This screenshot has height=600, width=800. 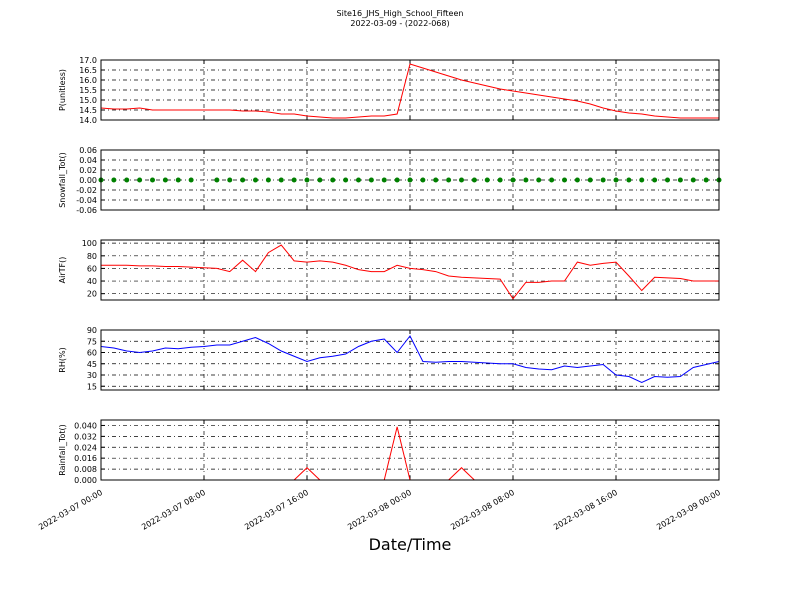 What do you see at coordinates (70, 510) in the screenshot?
I see `x-tick-label: 2022-03-07 00:00` at bounding box center [70, 510].